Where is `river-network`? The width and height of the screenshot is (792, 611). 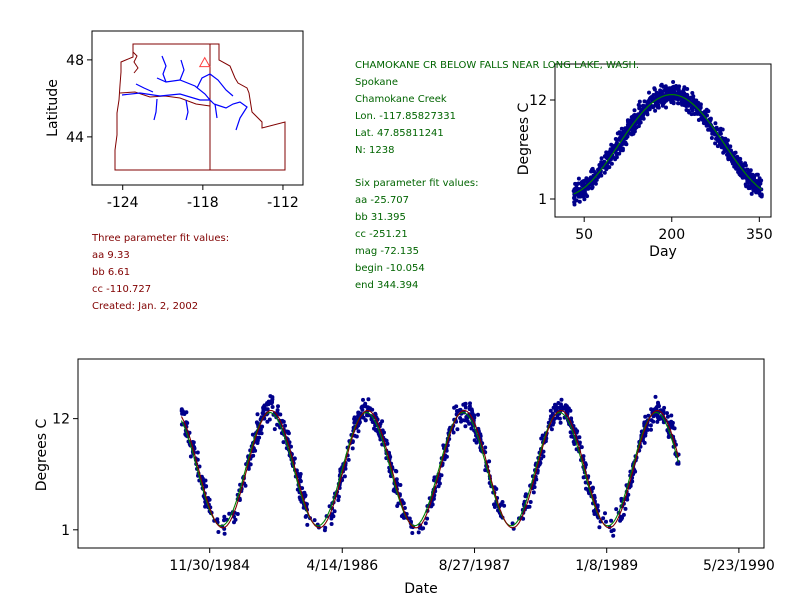 river-network is located at coordinates (184, 93).